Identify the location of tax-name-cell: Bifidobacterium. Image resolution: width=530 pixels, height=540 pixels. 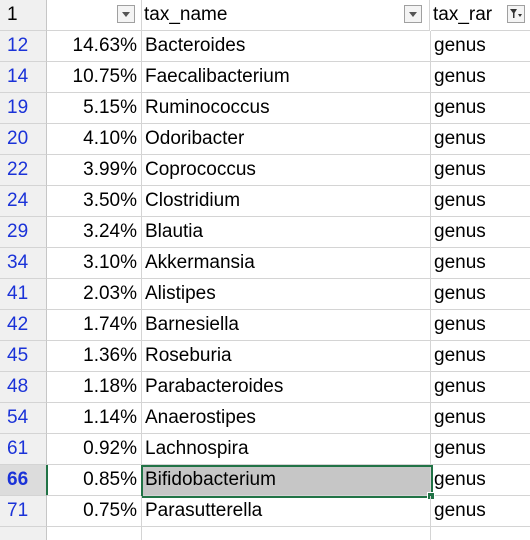
(286, 480).